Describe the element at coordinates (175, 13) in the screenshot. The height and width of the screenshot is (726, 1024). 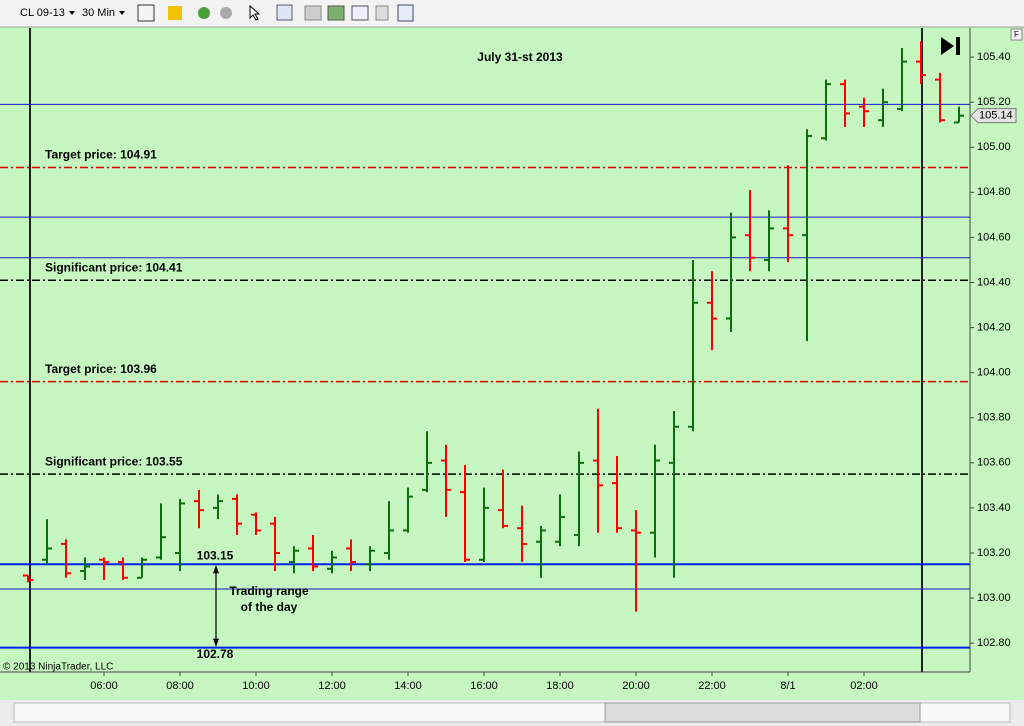
I see `draw-tool-button` at that location.